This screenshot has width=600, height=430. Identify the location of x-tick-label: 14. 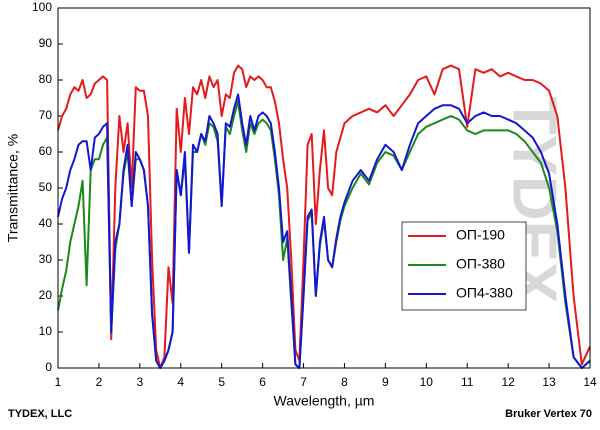
(590, 382).